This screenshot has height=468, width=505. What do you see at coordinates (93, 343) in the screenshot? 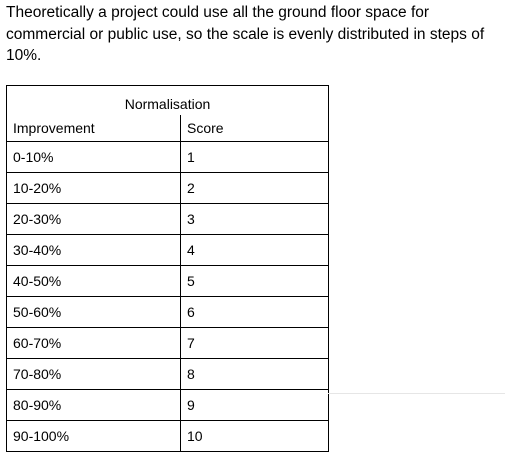
I see `improvement-cell: 60-70%` at bounding box center [93, 343].